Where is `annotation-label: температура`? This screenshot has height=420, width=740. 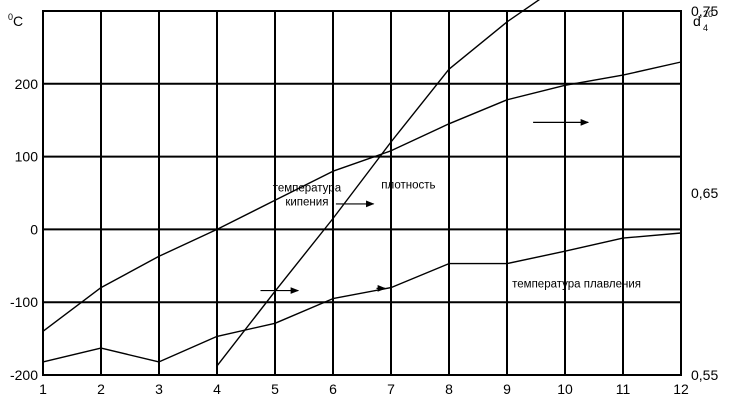
annotation-label: температура is located at coordinates (307, 189).